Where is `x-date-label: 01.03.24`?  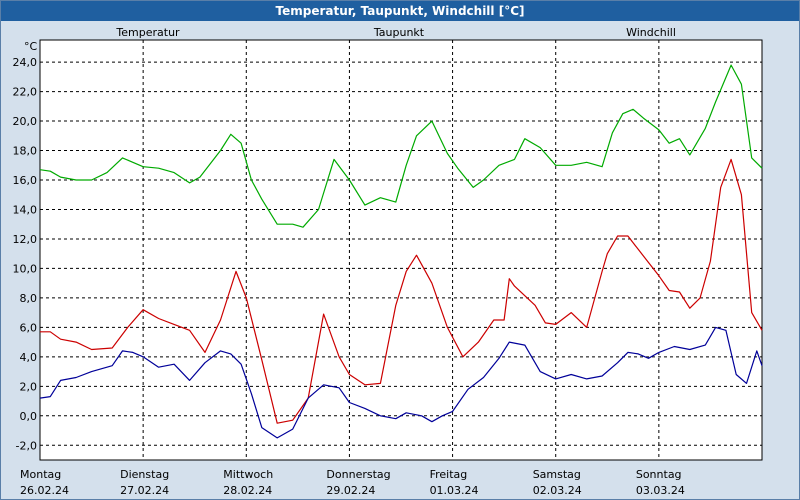 x-date-label: 01.03.24 is located at coordinates (454, 490).